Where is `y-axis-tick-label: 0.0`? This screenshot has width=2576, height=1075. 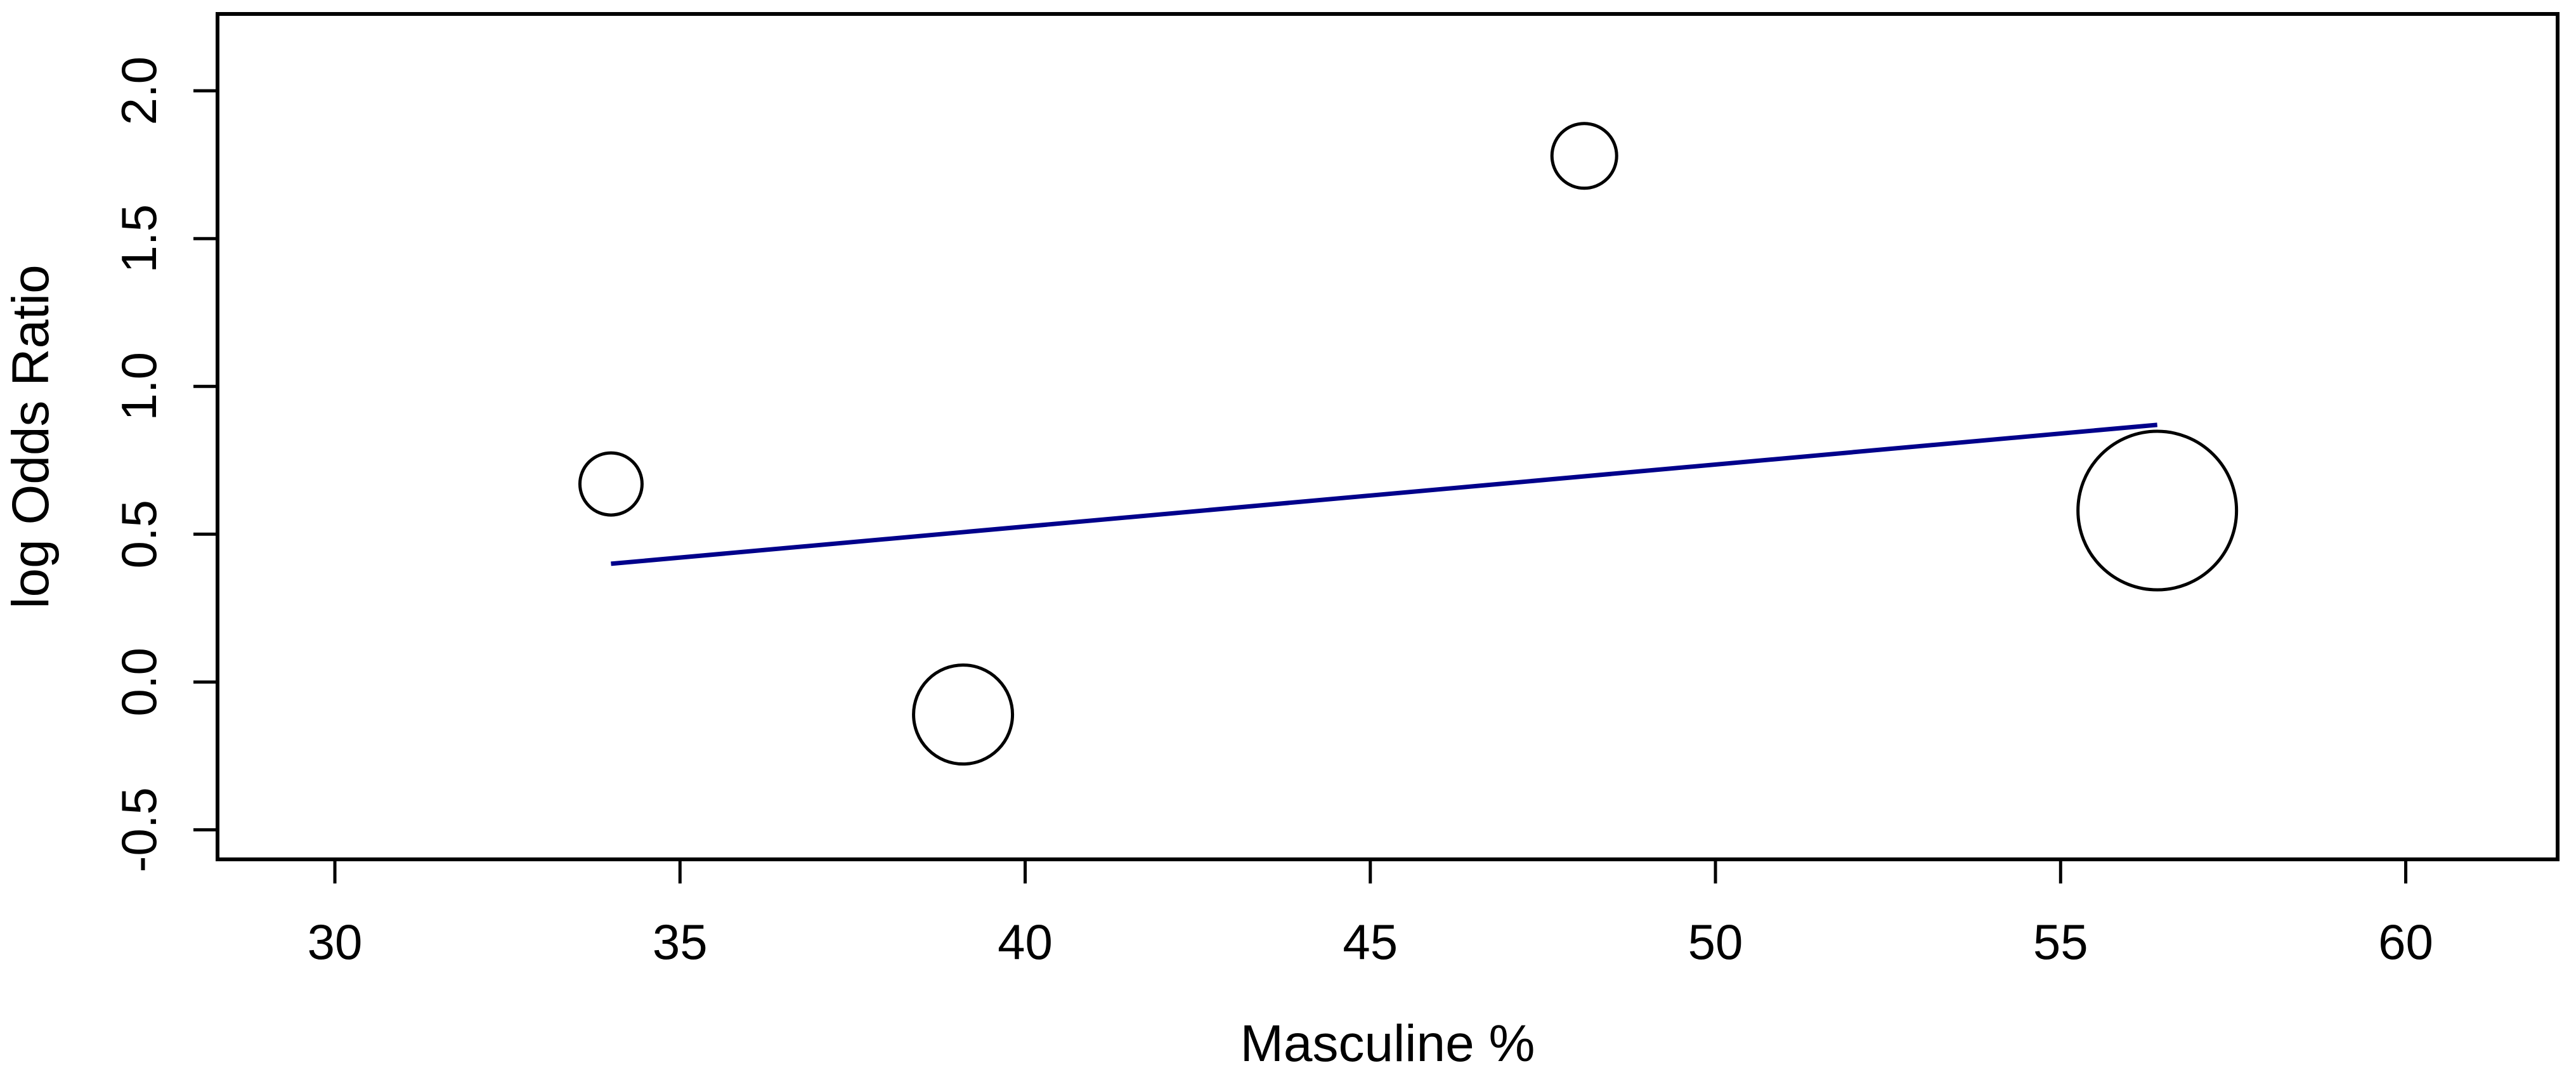 y-axis-tick-label: 0.0 is located at coordinates (139, 682).